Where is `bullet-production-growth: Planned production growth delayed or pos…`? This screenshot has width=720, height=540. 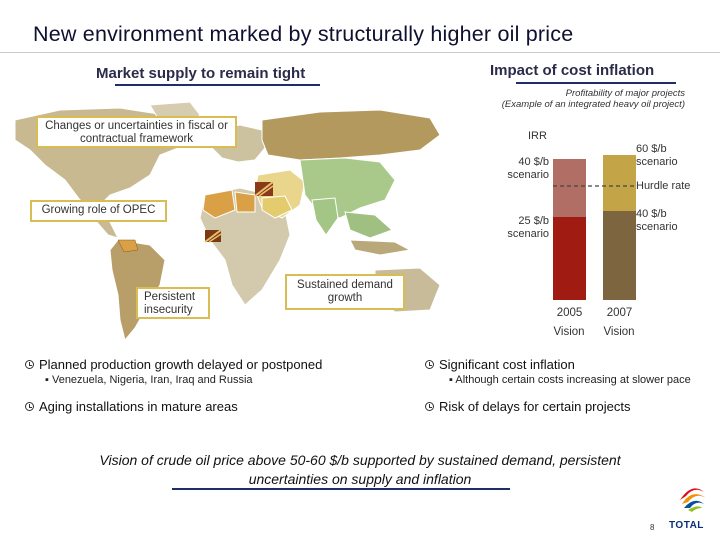 bullet-production-growth: Planned production growth delayed or pos… is located at coordinates (173, 364).